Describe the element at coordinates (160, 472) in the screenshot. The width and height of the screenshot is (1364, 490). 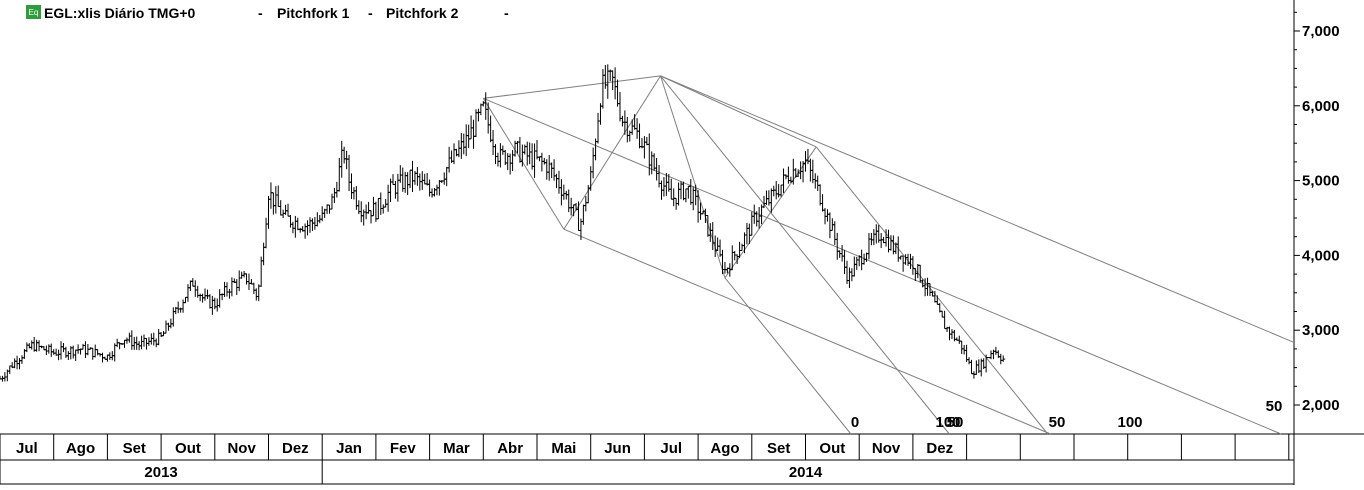
I see `year-label: 2013` at that location.